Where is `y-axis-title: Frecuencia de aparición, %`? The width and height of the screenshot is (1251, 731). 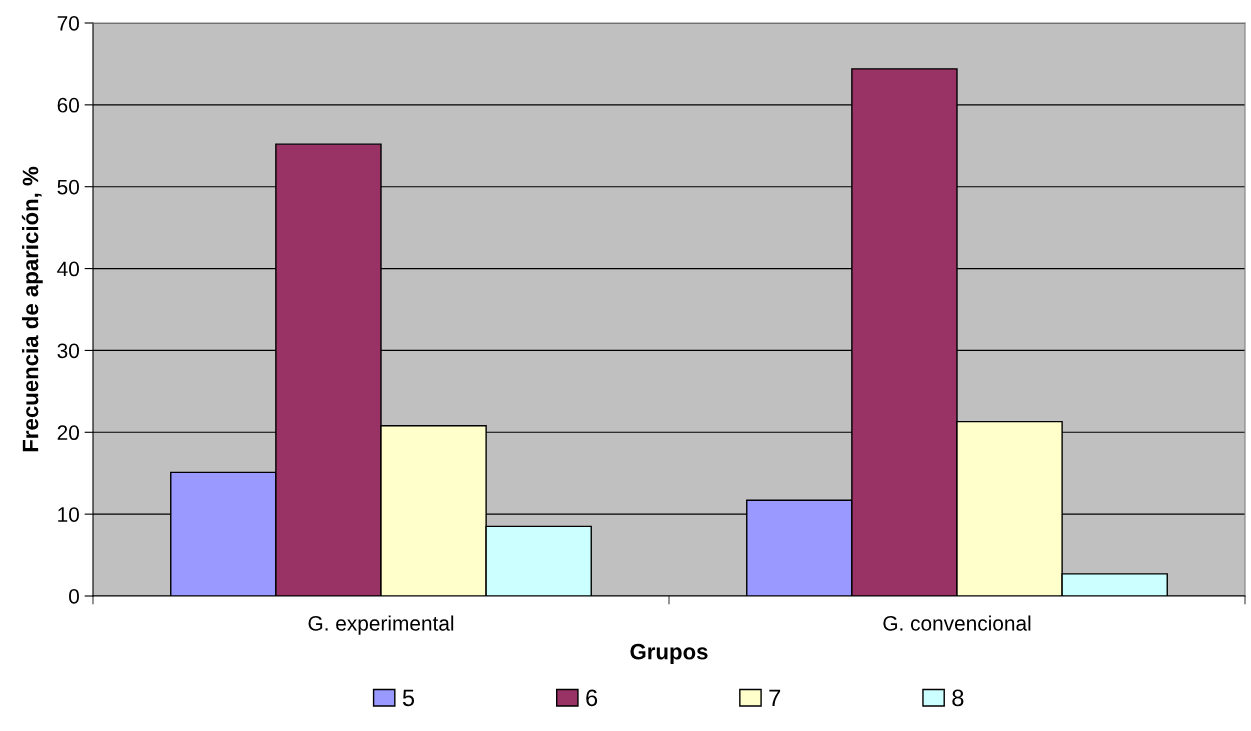
y-axis-title: Frecuencia de aparición, % is located at coordinates (32, 309).